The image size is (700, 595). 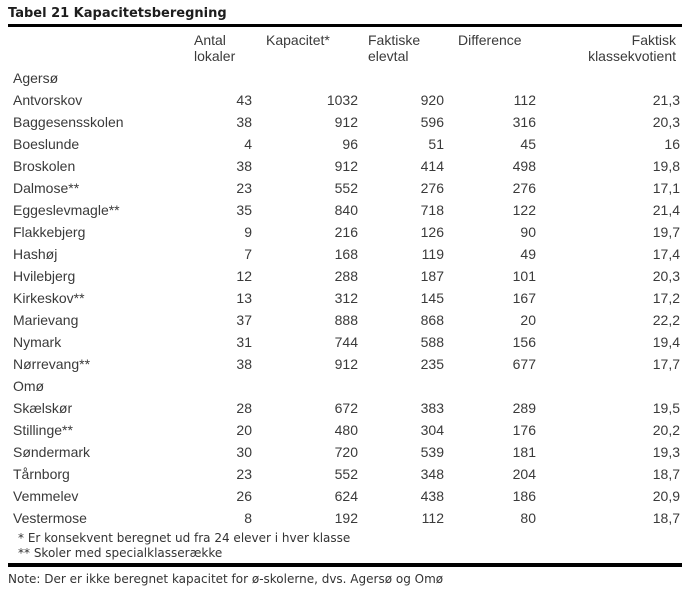 What do you see at coordinates (524, 364) in the screenshot?
I see `value-cell: 677` at bounding box center [524, 364].